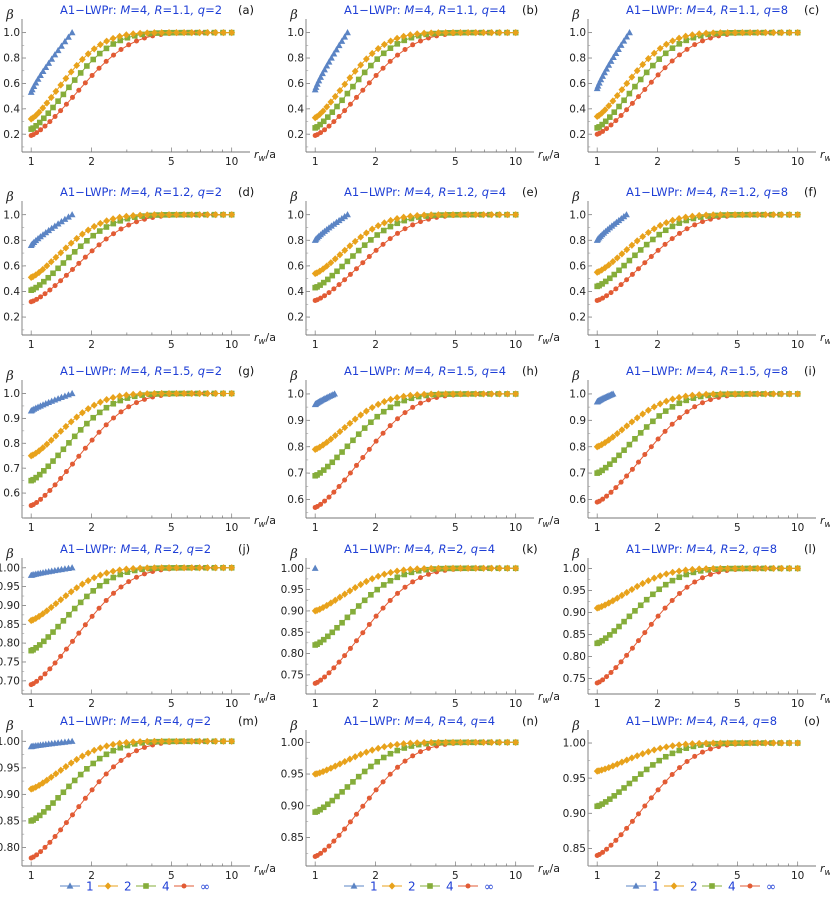 The width and height of the screenshot is (830, 900). What do you see at coordinates (265, 339) in the screenshot?
I see `x-axis-label: rw/a` at bounding box center [265, 339].